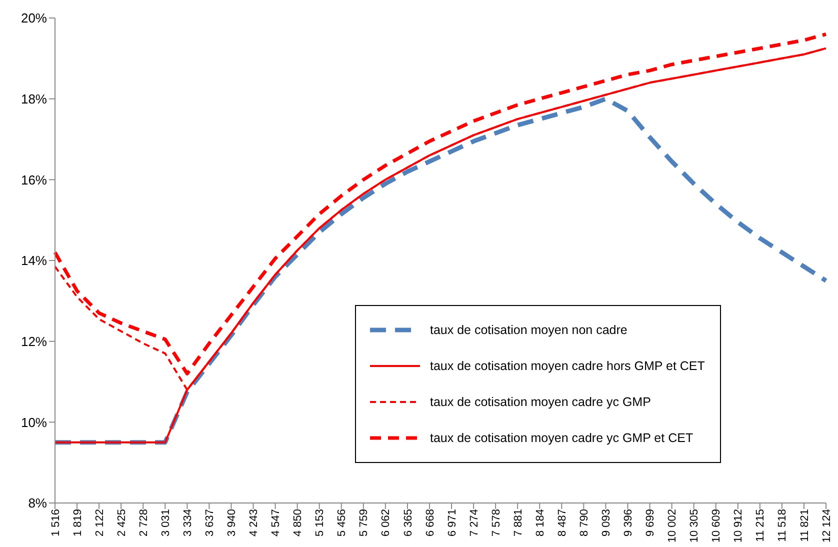  I want to click on x-tick-label: 5 153, so click(320, 523).